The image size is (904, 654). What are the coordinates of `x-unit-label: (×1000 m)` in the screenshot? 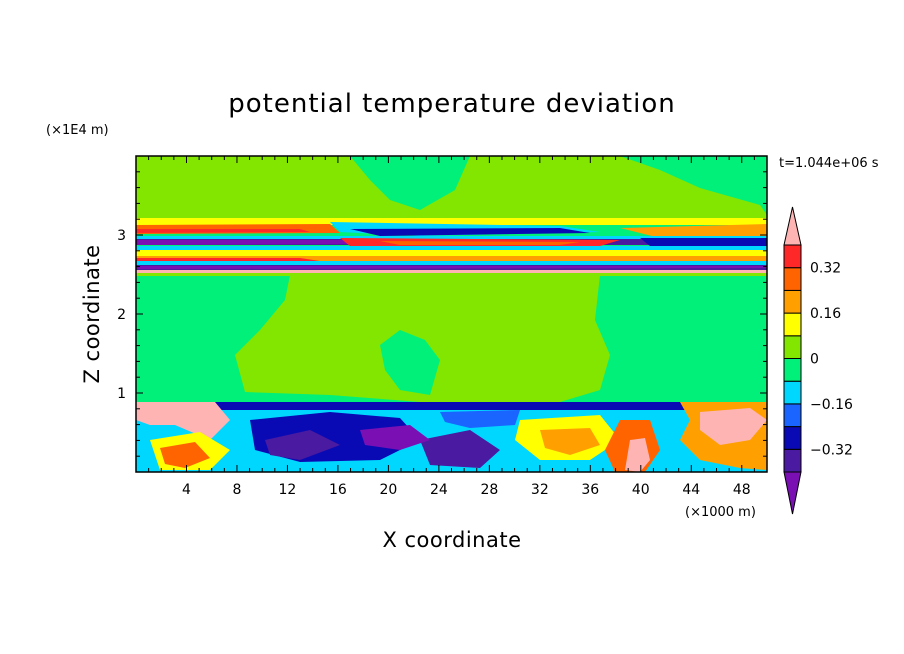 It's located at (720, 512).